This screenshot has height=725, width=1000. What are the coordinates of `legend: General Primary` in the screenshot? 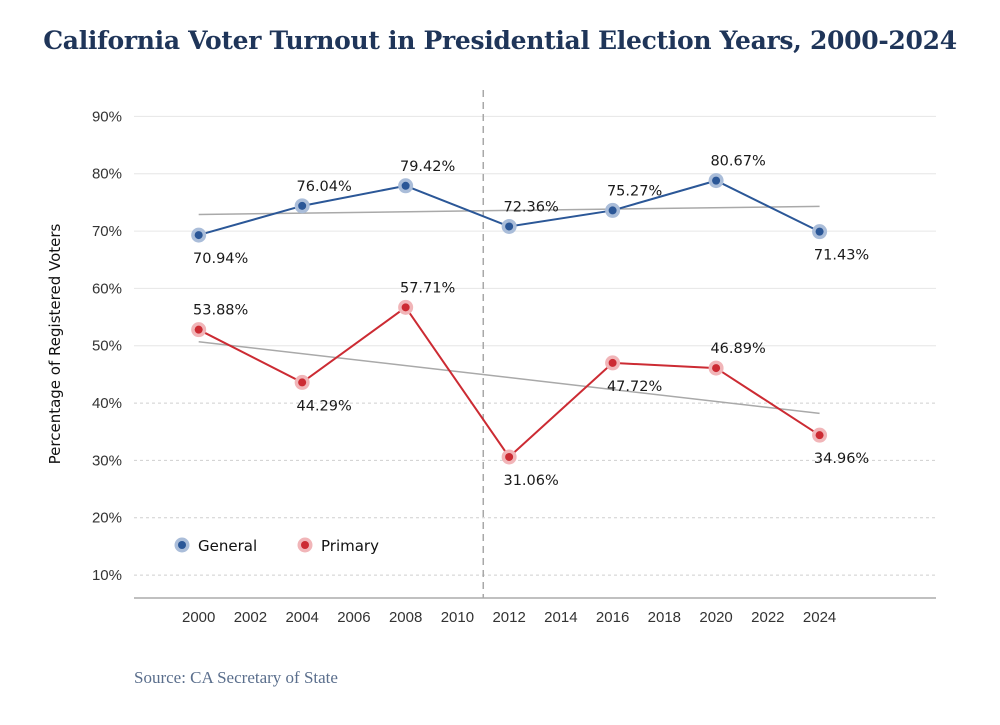 It's located at (276, 546).